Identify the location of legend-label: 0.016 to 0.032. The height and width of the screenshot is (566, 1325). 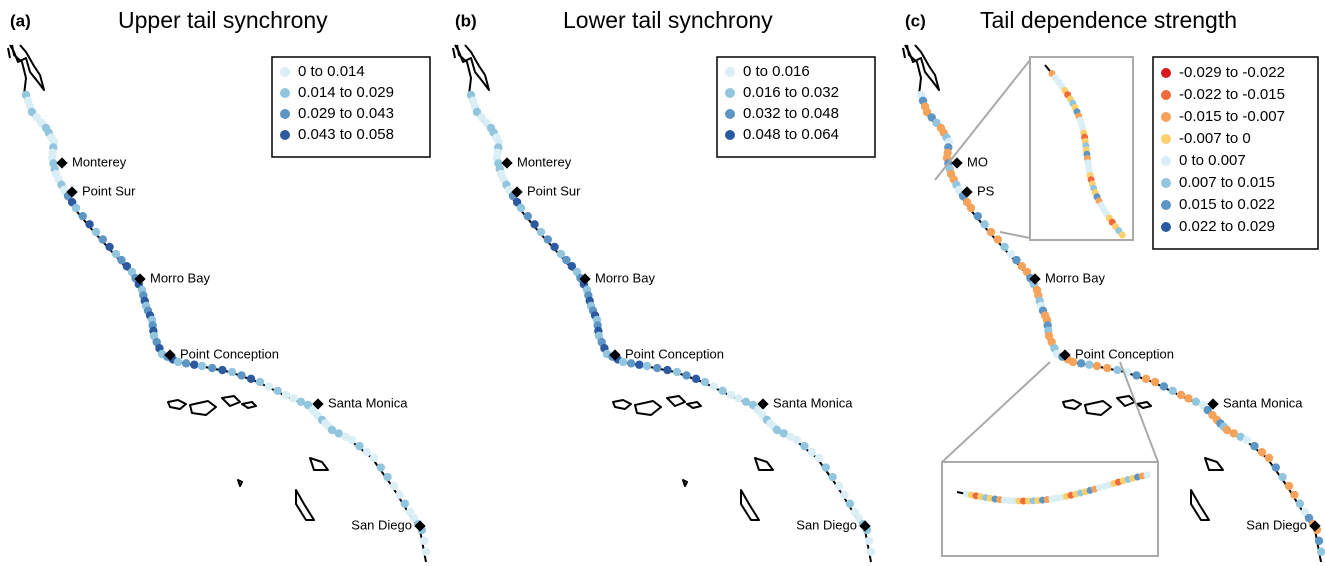
(791, 92).